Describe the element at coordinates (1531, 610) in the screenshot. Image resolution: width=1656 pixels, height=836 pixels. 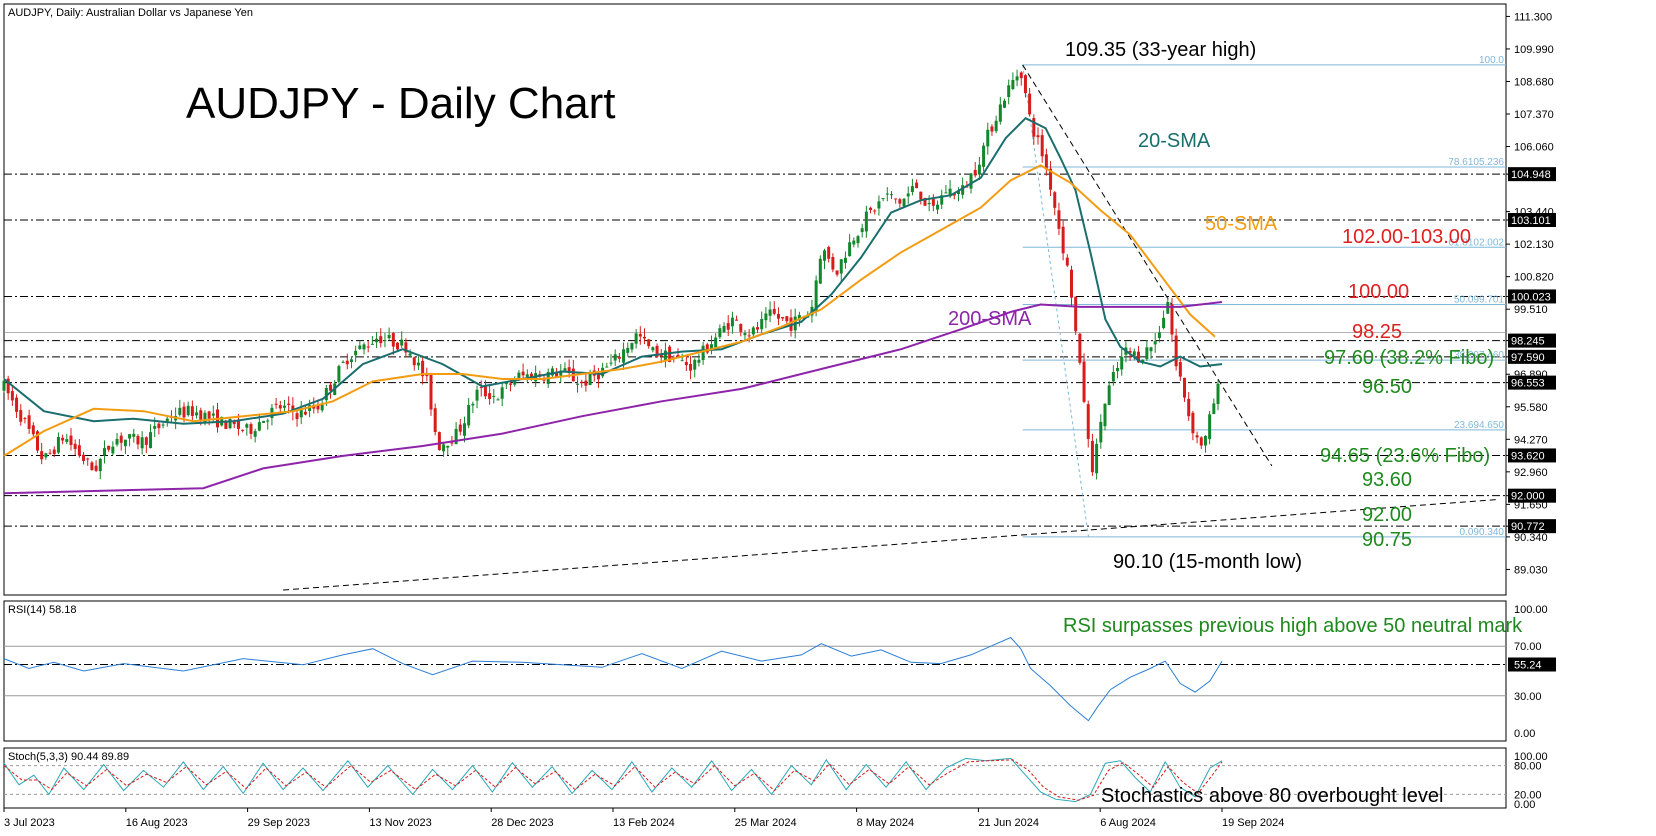
I see `rsi-axis-label: 100.00` at that location.